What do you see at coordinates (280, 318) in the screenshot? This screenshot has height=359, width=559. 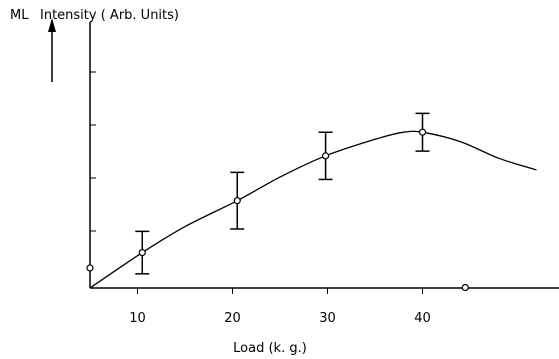 I see `x-axis-tick-labels: 10 20 30 40` at bounding box center [280, 318].